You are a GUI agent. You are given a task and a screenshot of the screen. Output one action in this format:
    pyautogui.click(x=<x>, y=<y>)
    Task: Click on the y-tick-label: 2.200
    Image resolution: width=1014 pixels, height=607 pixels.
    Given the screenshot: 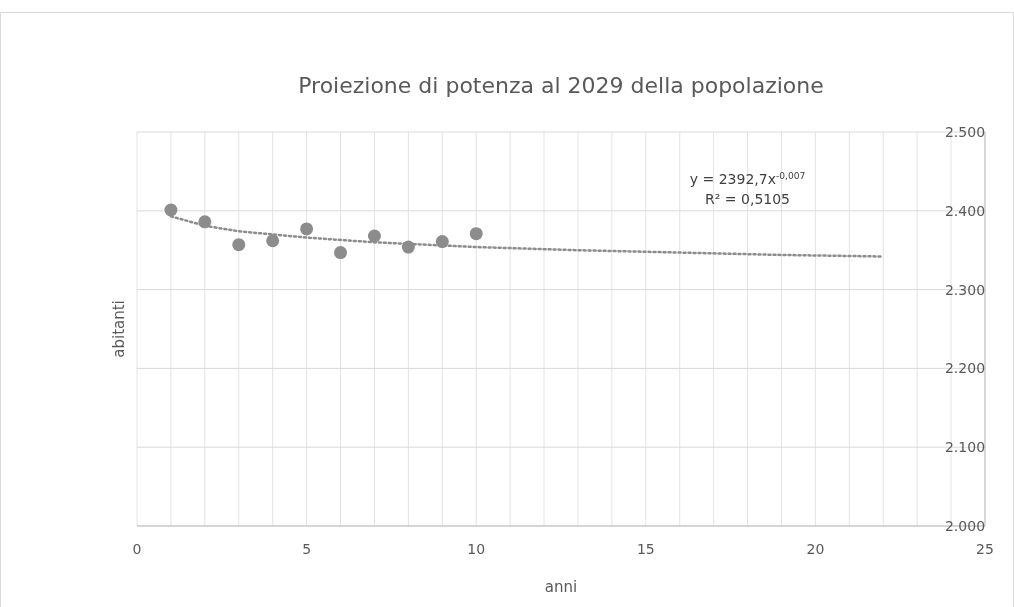 What is the action you would take?
    pyautogui.click(x=965, y=368)
    